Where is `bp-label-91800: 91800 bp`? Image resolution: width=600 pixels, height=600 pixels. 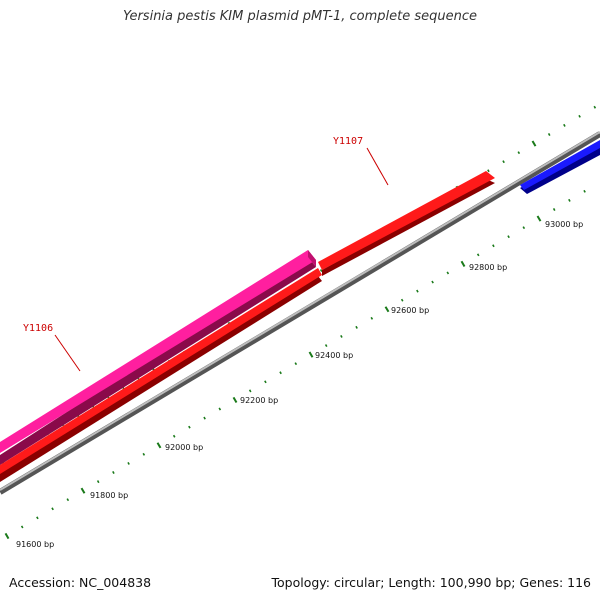
bp-label-91800: 91800 bp is located at coordinates (109, 495).